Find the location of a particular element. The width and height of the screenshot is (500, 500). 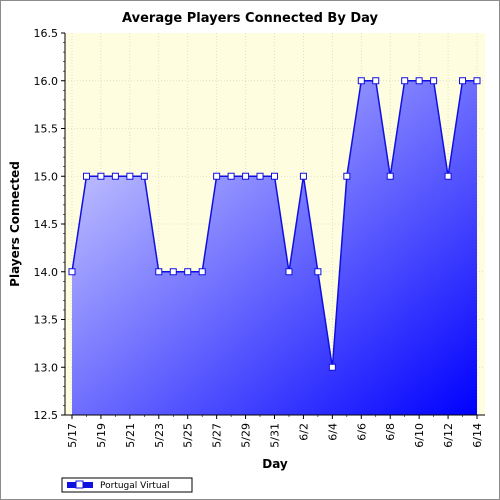

x-tick-label: 6/8 is located at coordinates (390, 432).